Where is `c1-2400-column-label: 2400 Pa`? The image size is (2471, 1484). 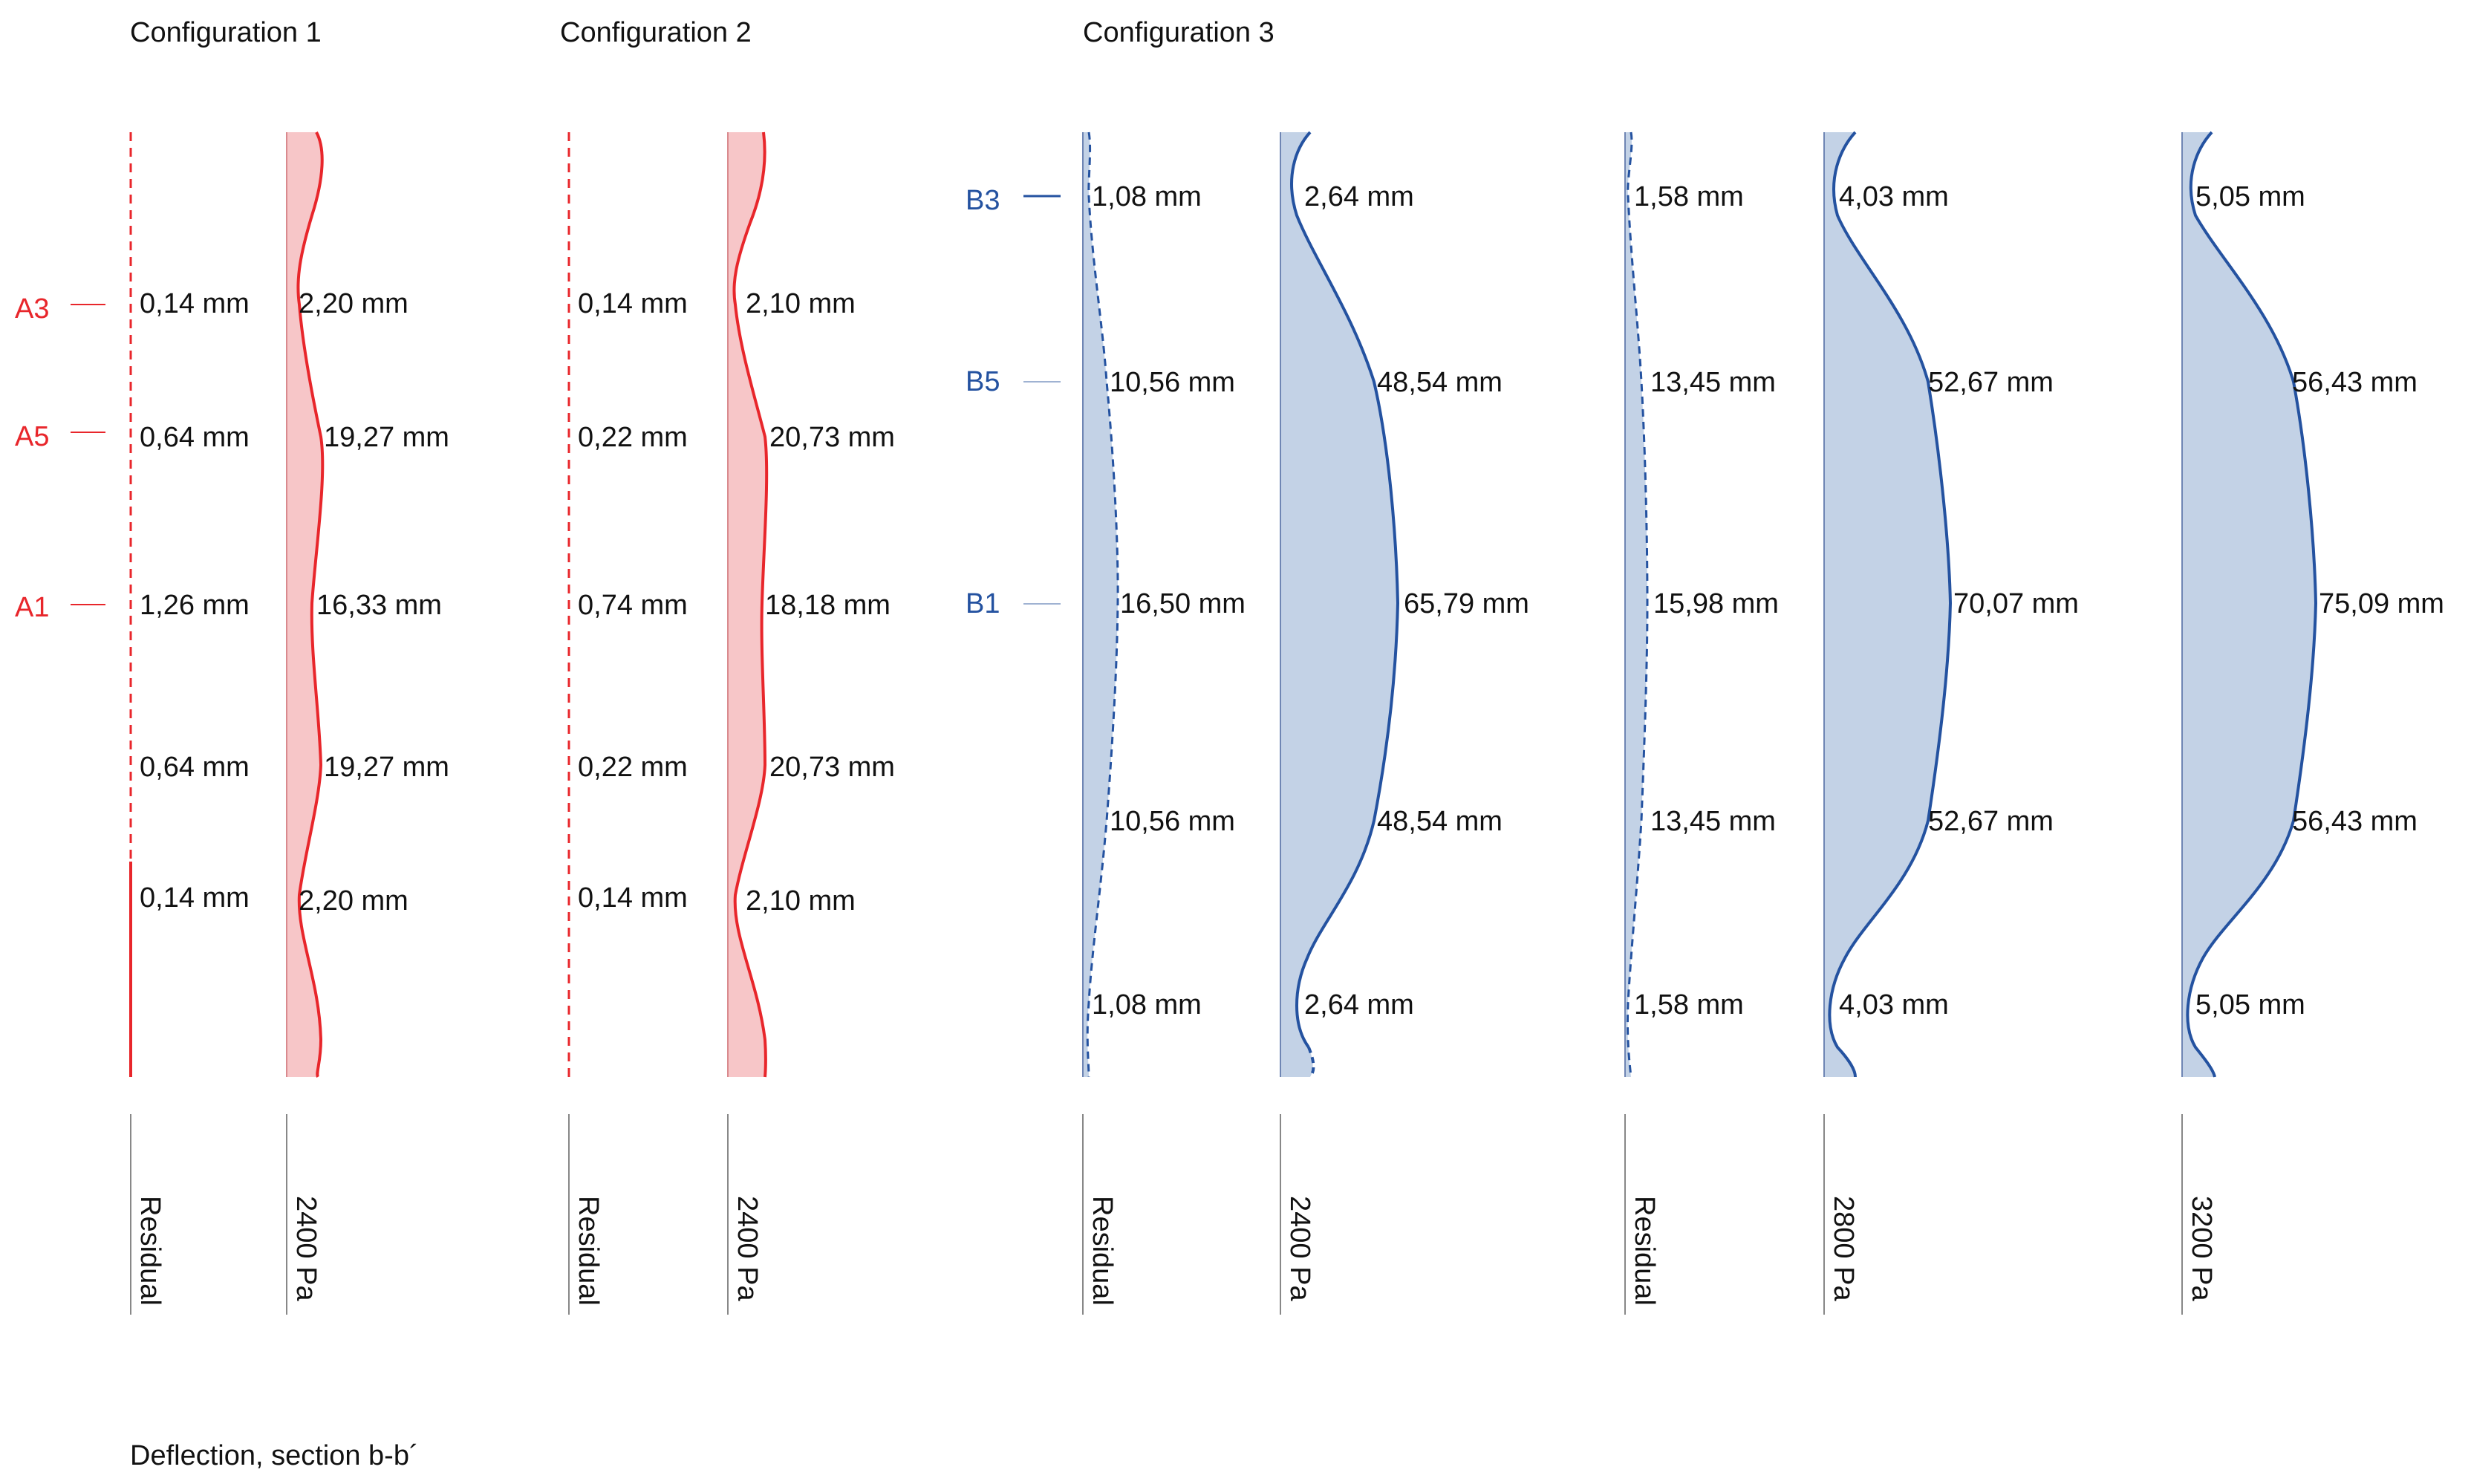
c1-2400-column-label: 2400 Pa is located at coordinates (306, 1249).